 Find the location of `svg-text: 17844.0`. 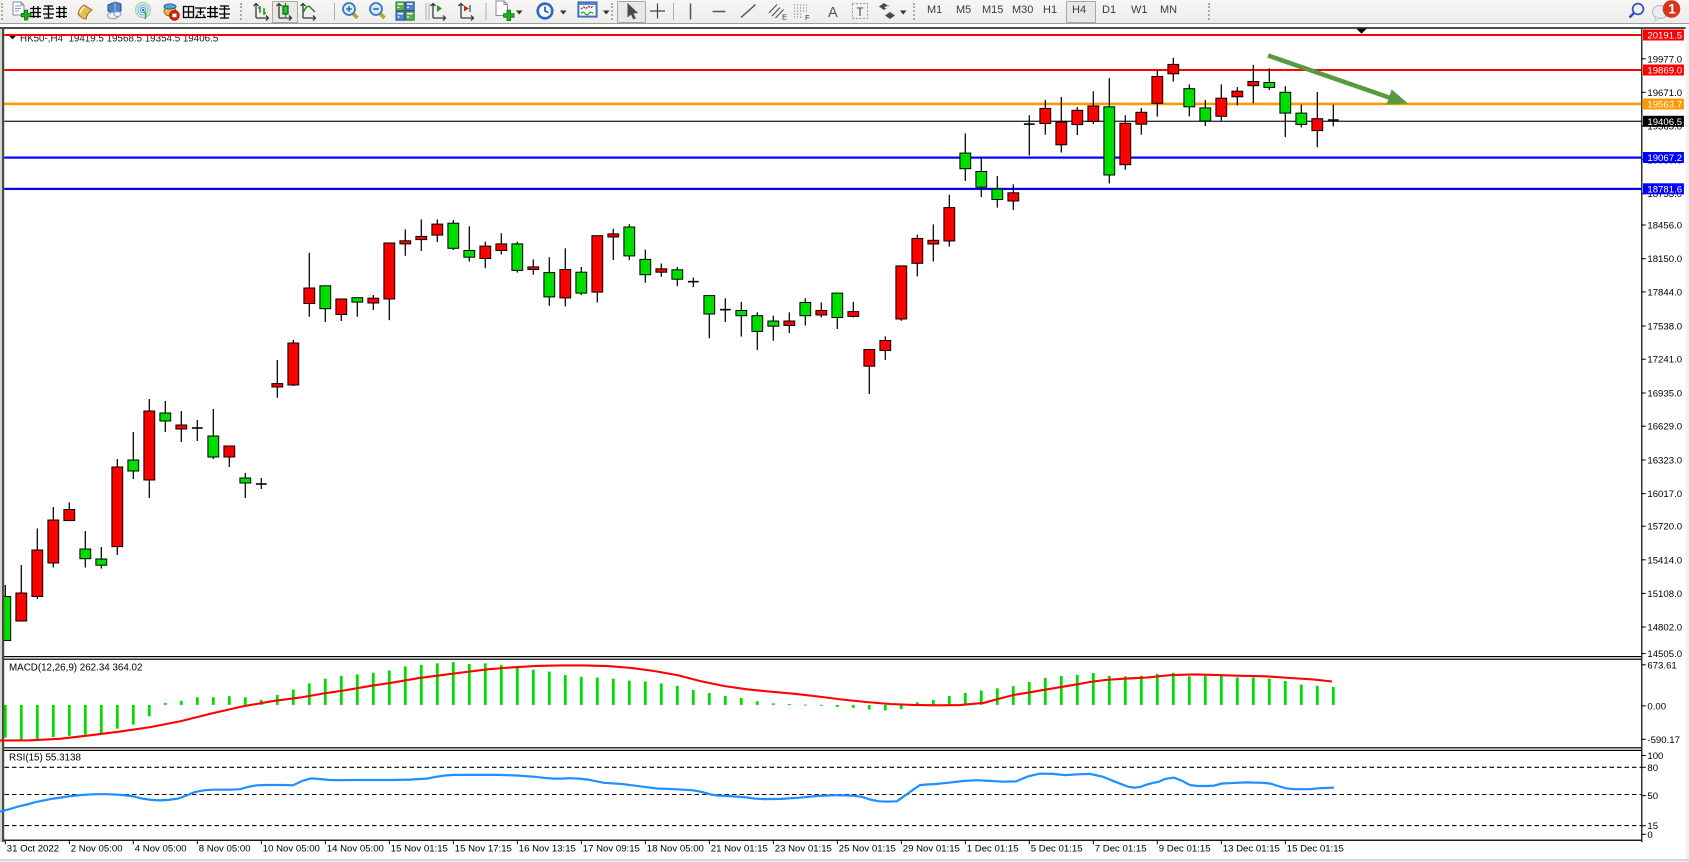

svg-text: 17844.0 is located at coordinates (1664, 292).